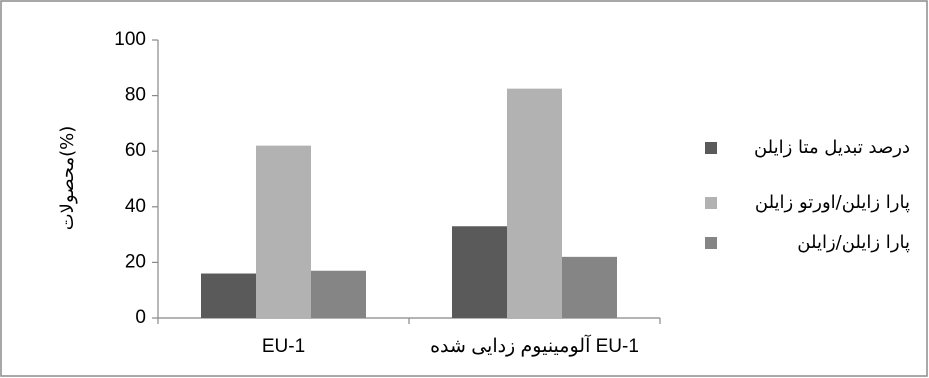  What do you see at coordinates (130, 39) in the screenshot?
I see `y-tick-label: 100` at bounding box center [130, 39].